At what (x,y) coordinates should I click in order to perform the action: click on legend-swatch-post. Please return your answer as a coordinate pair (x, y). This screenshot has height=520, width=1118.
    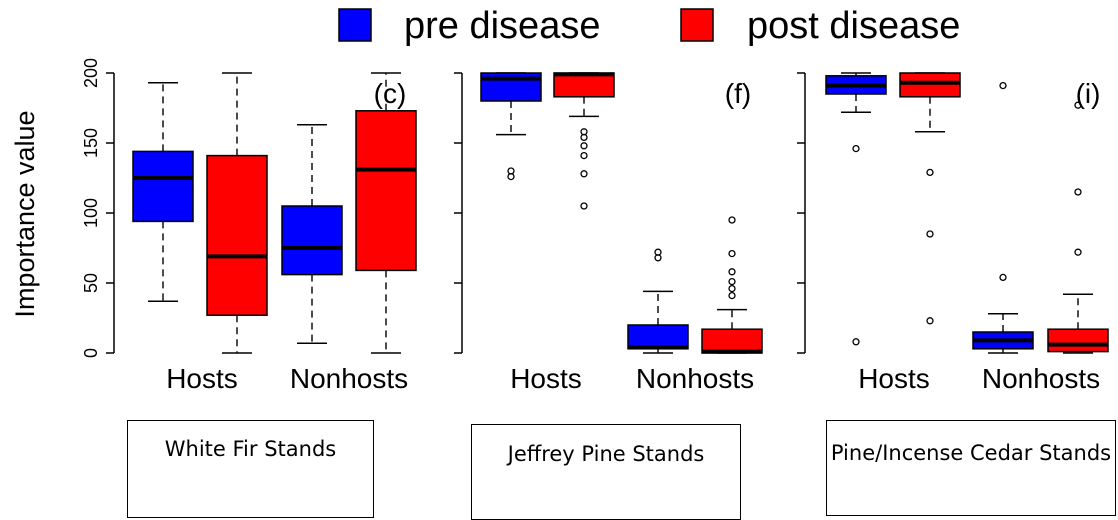
    Looking at the image, I should click on (697, 25).